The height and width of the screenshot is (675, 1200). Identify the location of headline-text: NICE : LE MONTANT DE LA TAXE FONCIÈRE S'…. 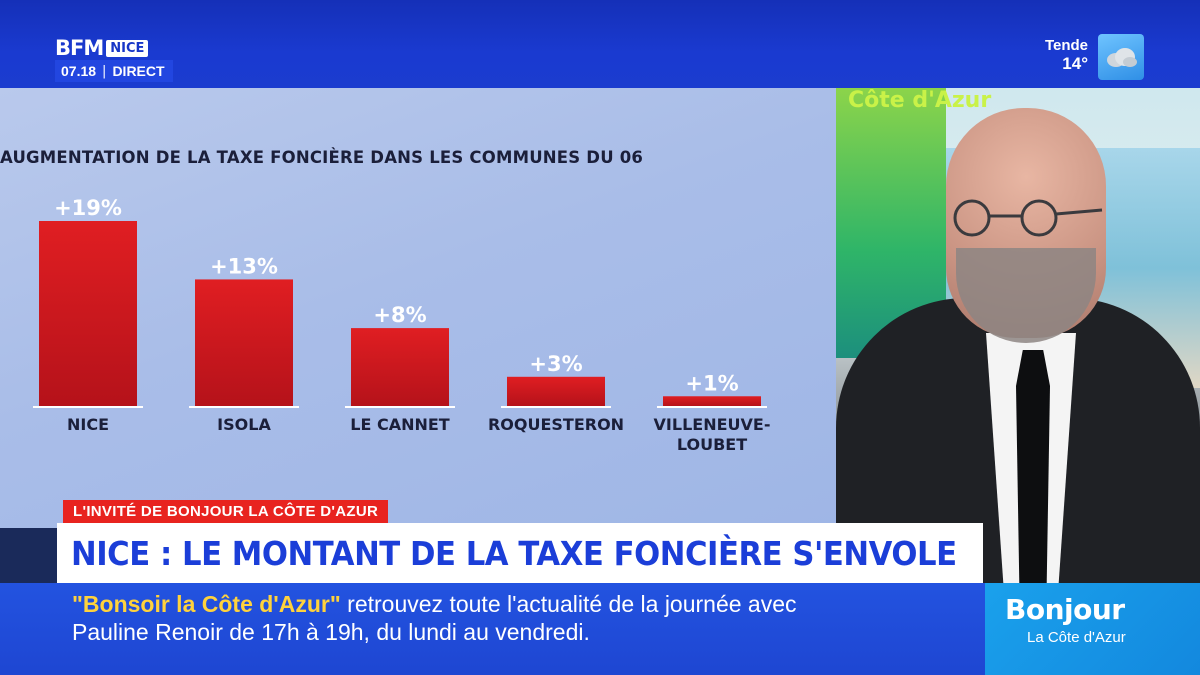
(514, 553).